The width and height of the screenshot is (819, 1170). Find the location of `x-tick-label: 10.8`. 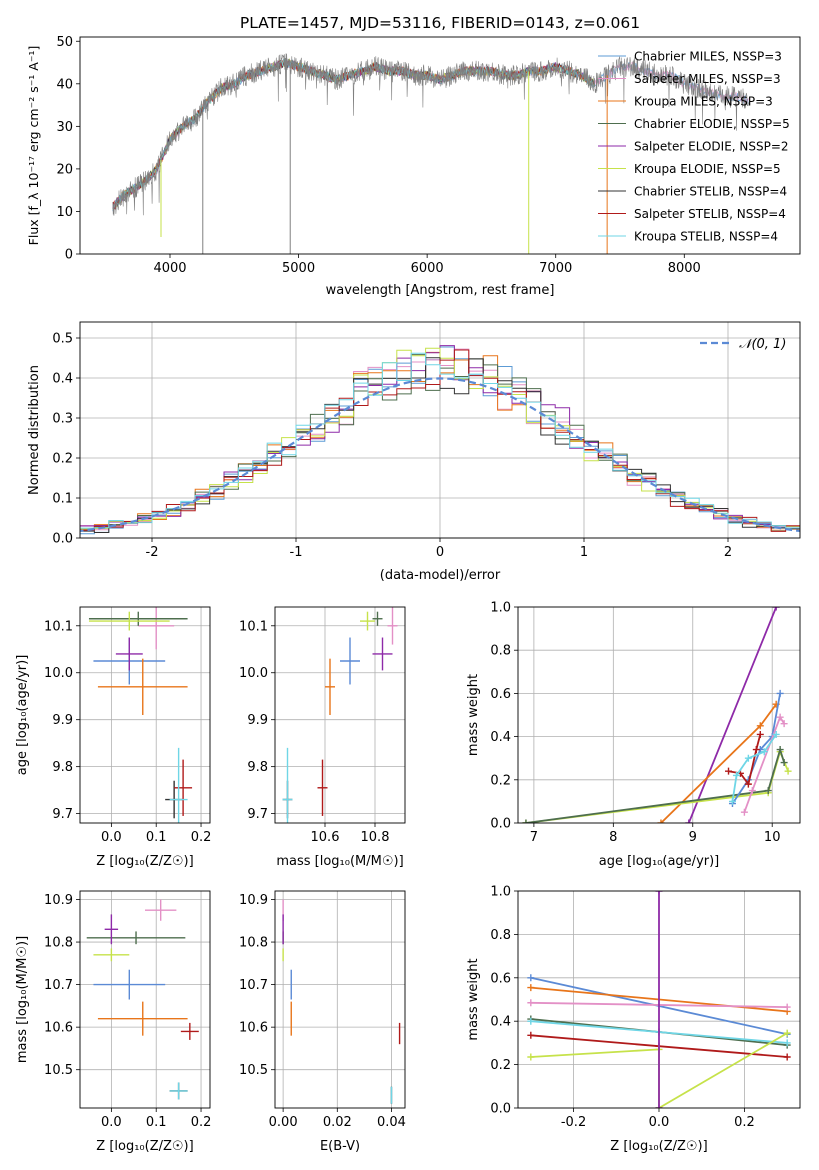

x-tick-label: 10.8 is located at coordinates (375, 837).